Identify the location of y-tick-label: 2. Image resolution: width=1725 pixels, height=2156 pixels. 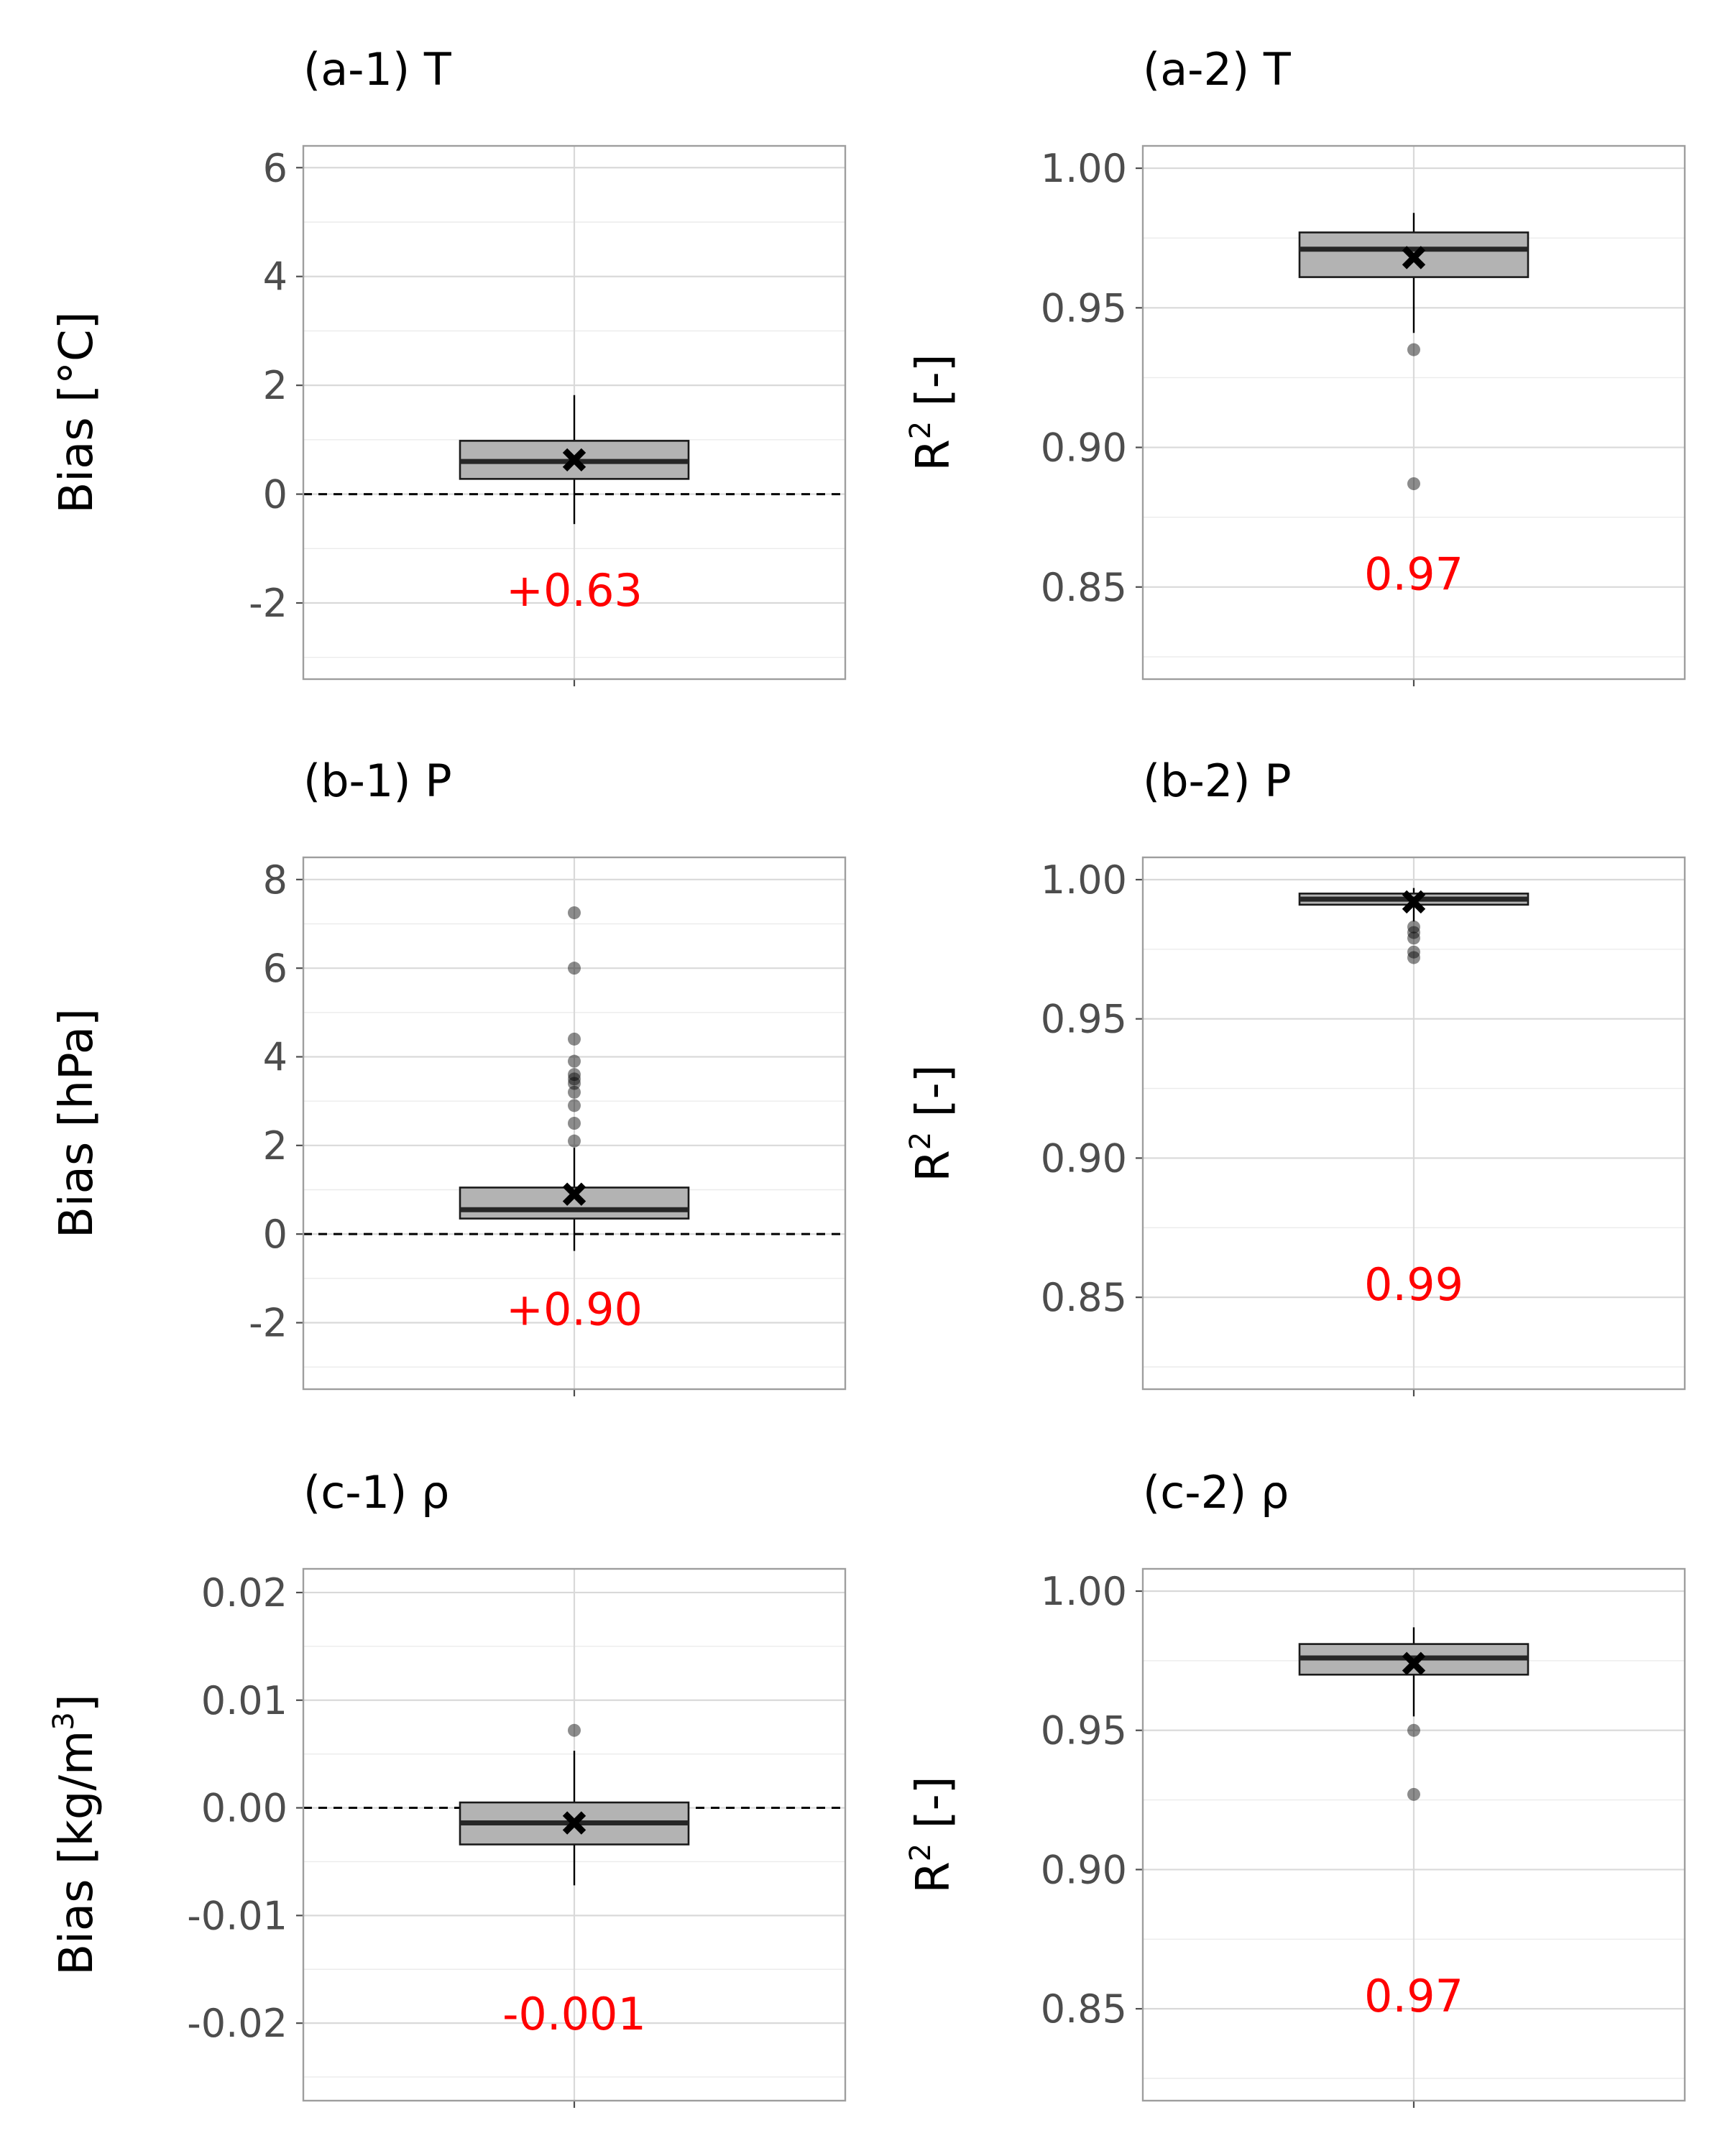
(275, 1146).